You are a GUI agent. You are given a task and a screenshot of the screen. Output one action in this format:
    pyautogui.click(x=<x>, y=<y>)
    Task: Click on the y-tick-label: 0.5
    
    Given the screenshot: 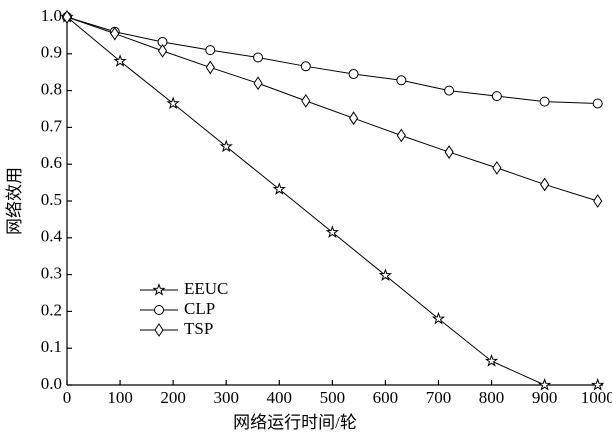 What is the action you would take?
    pyautogui.click(x=51, y=199)
    